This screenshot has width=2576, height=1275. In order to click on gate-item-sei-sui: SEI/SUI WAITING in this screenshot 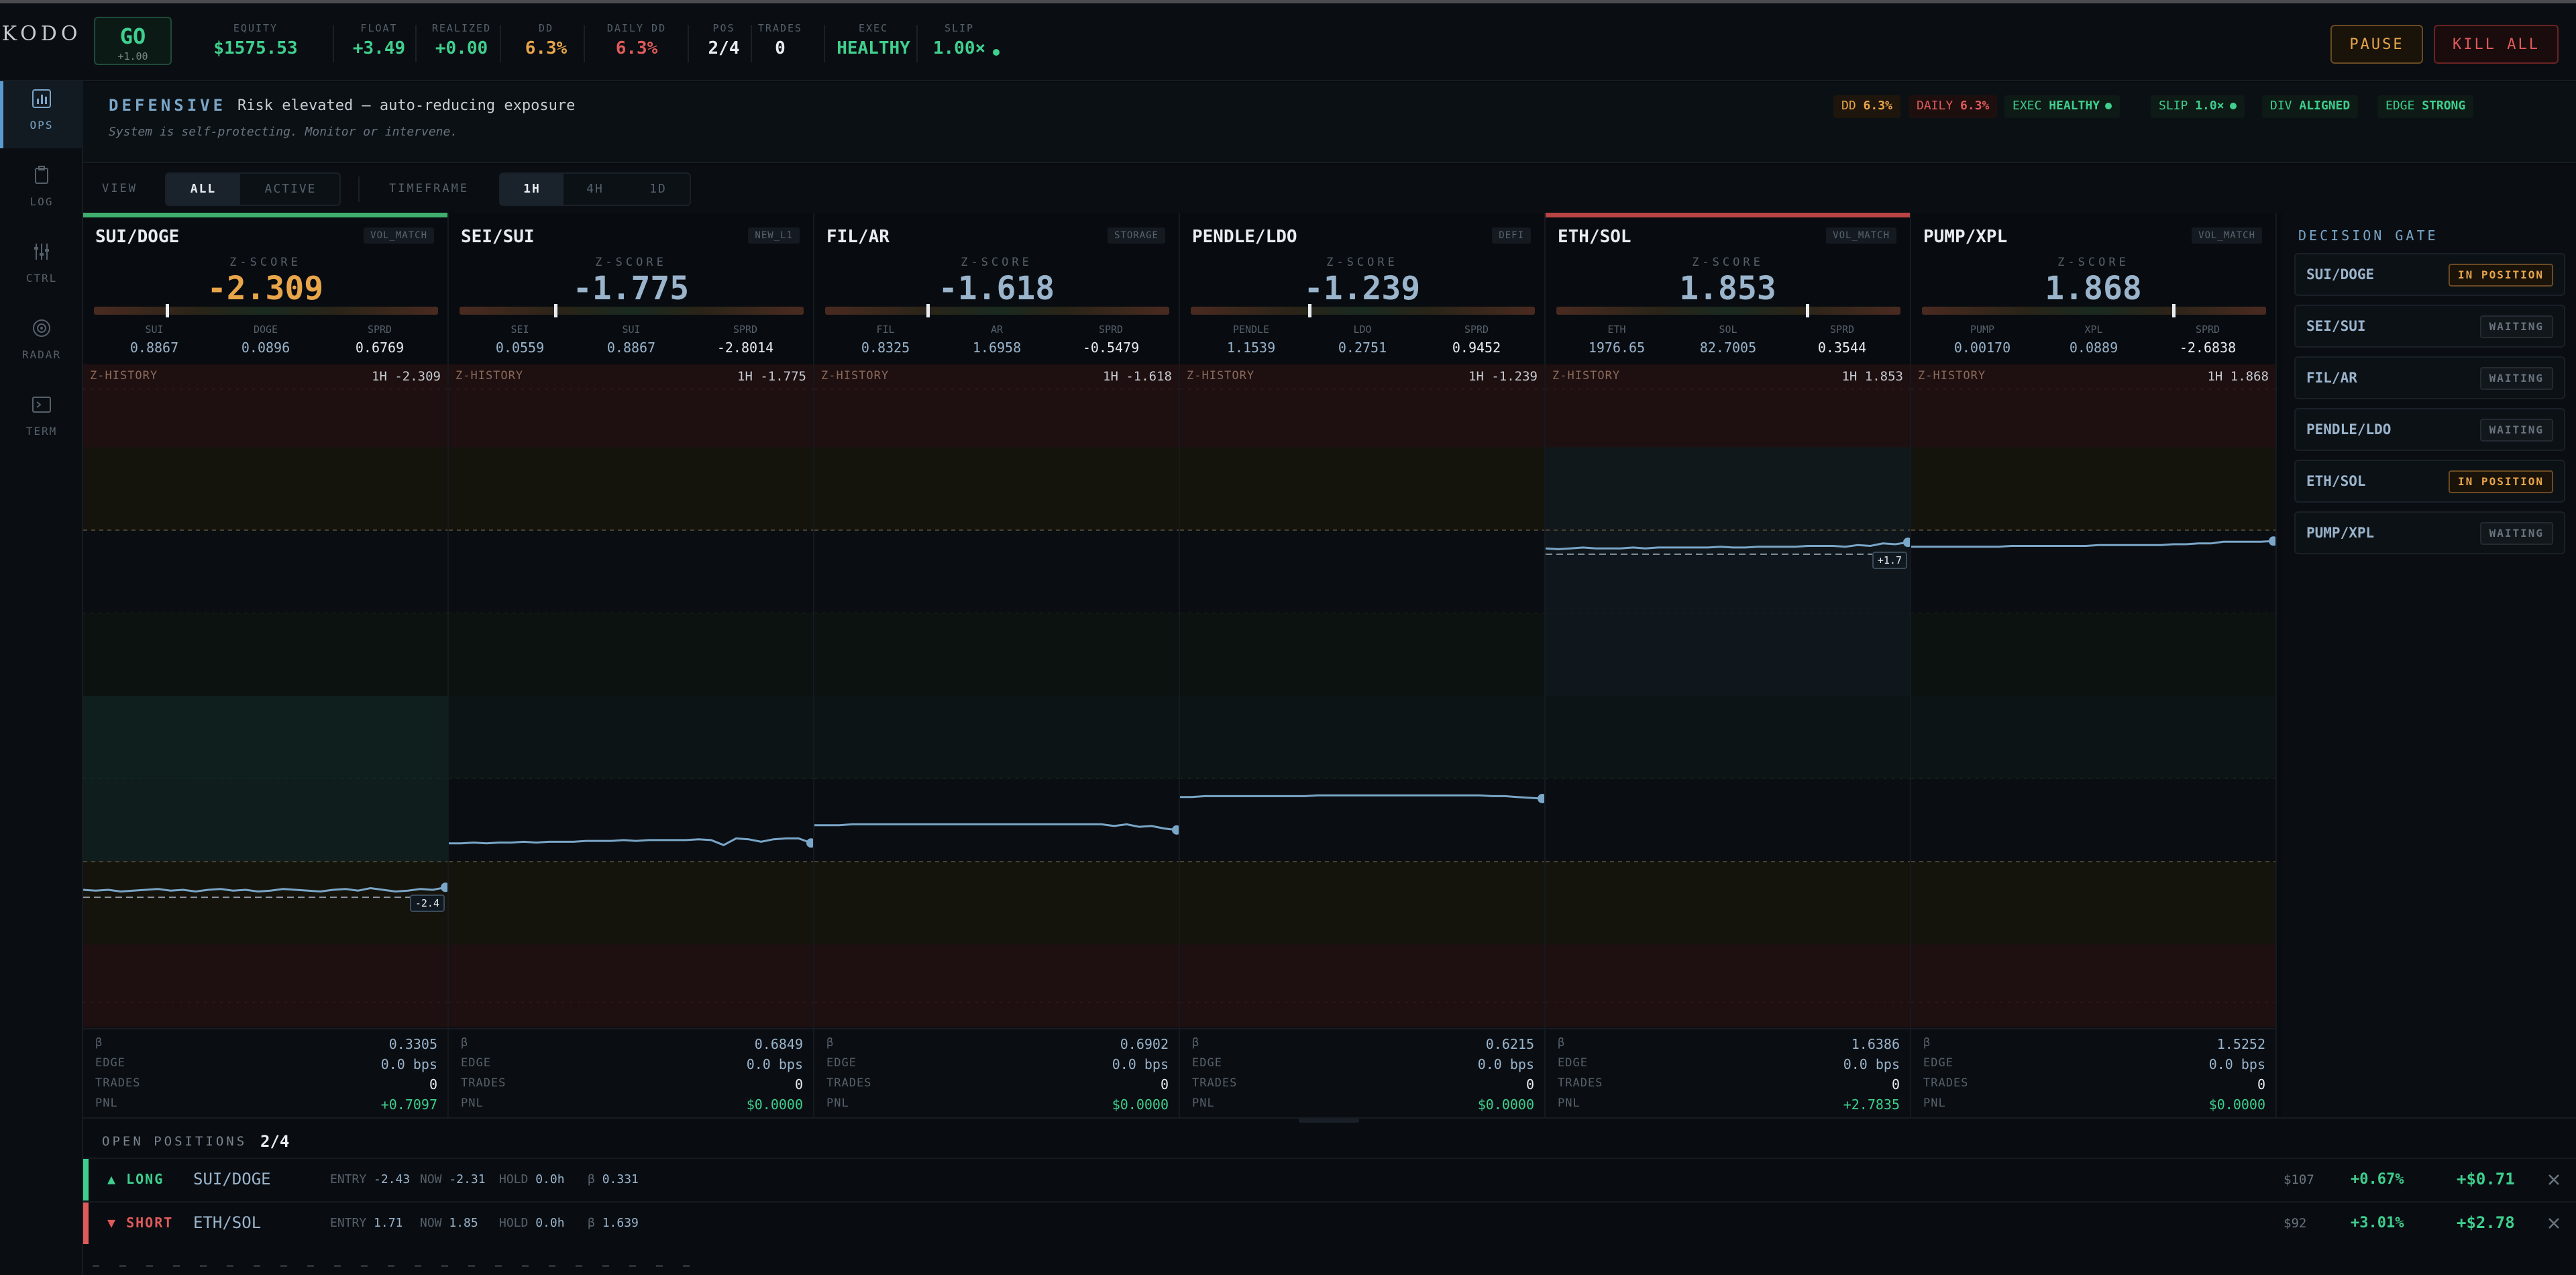, I will do `click(2429, 326)`.